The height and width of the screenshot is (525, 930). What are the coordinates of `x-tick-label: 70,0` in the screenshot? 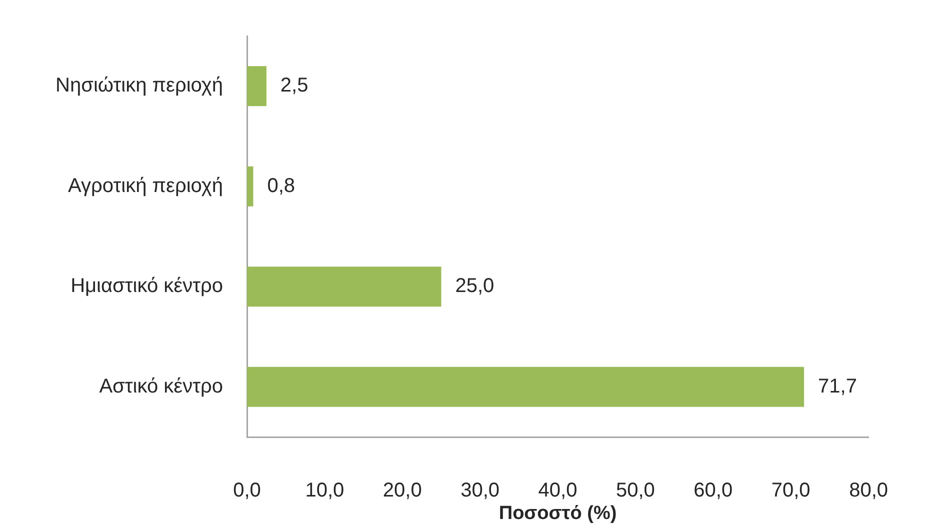 It's located at (790, 491).